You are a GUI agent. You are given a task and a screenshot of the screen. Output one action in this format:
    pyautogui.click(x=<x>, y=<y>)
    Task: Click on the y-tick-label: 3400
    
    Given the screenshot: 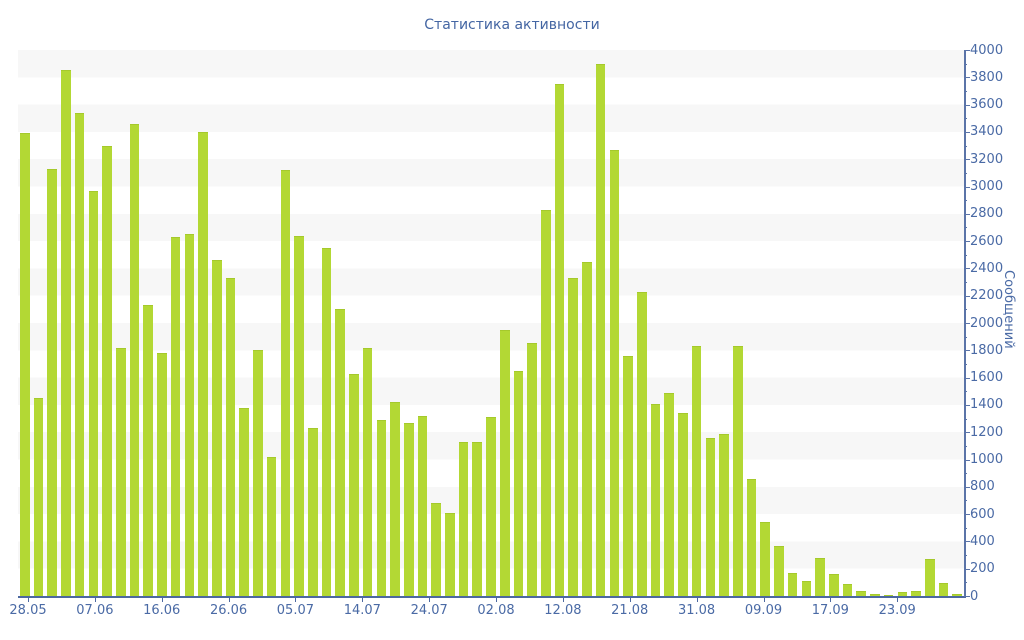 What is the action you would take?
    pyautogui.click(x=987, y=132)
    